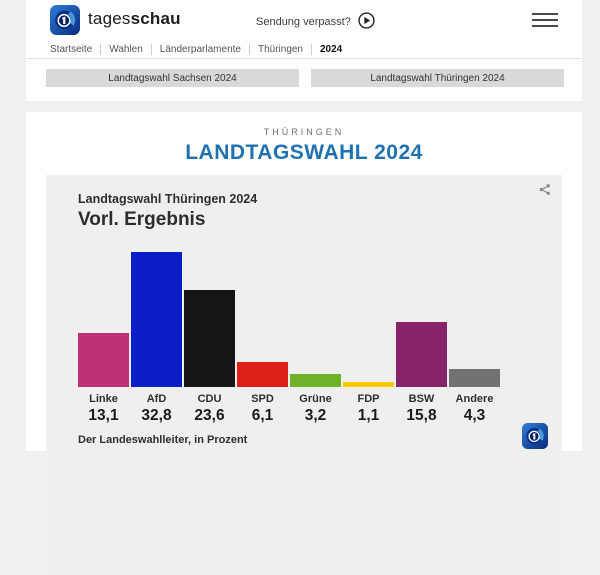 This screenshot has width=600, height=575. Describe the element at coordinates (156, 415) in the screenshot. I see `party-value: 32,8` at that location.